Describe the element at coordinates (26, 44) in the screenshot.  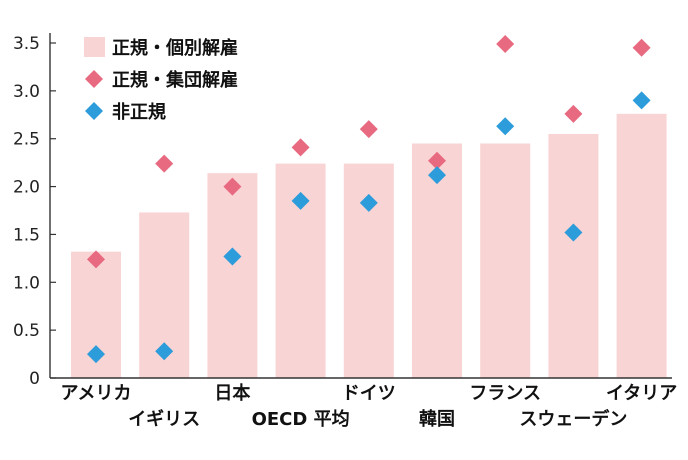
I see `y-tick-label-7: 3.5` at that location.